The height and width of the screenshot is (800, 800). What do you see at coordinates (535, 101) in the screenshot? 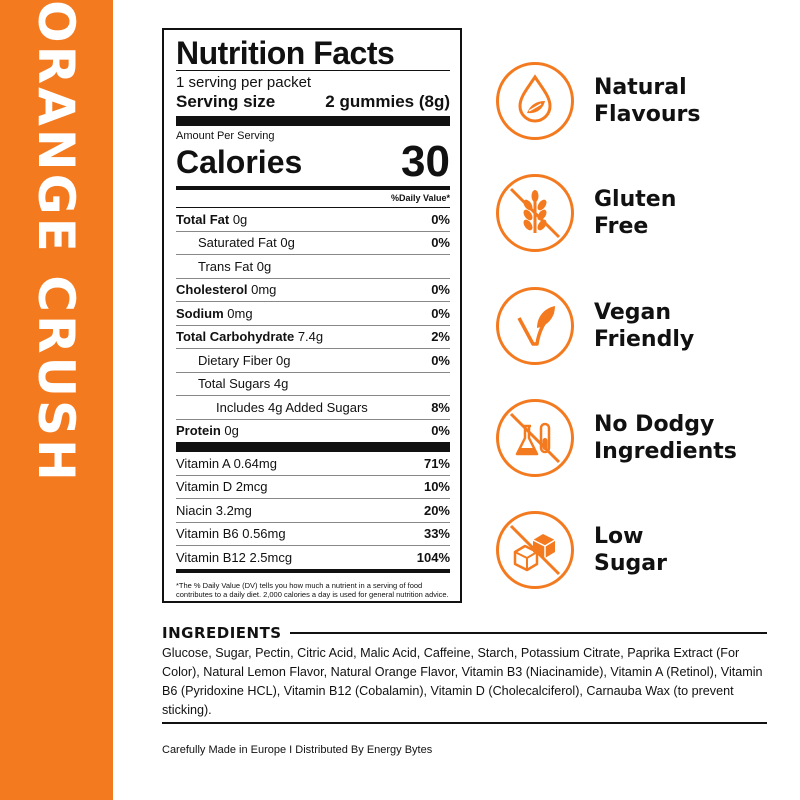
I see `drop-leaf-icon` at bounding box center [535, 101].